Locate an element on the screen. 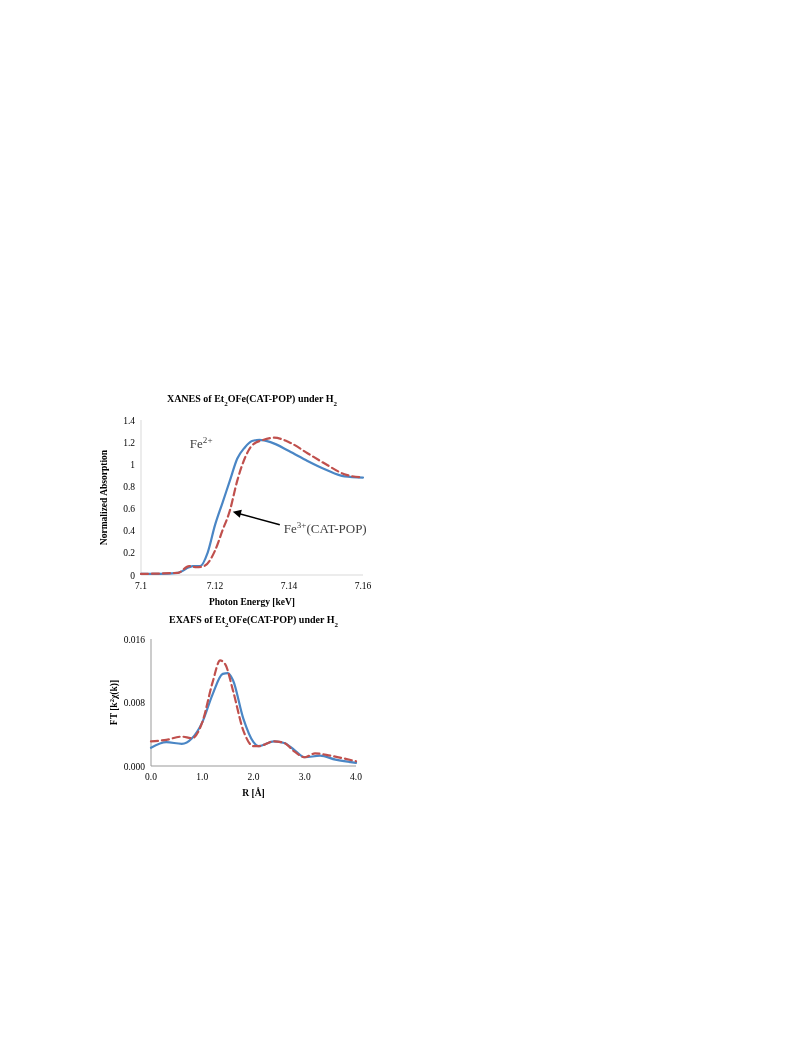 This screenshot has width=792, height=1057. y-tick-label: 0.8 is located at coordinates (129, 486).